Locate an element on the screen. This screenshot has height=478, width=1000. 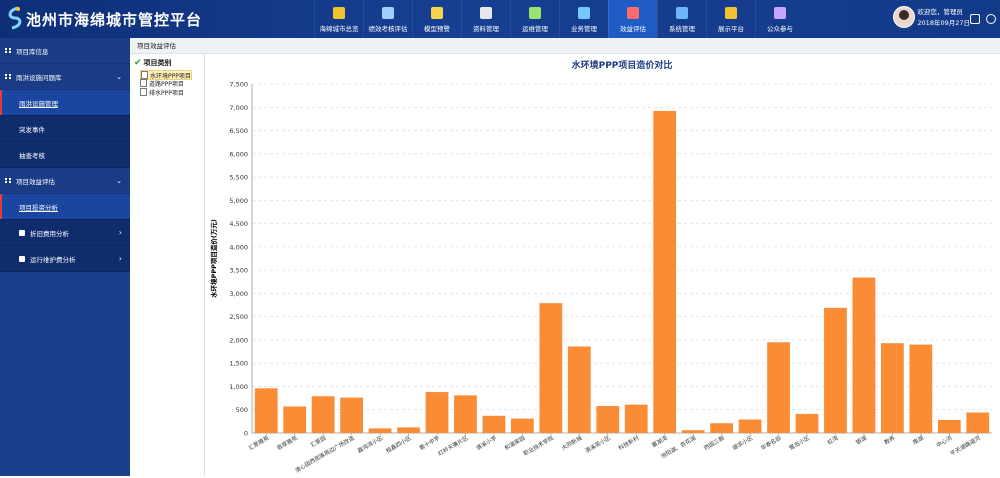
y-tick-label: 6,000 is located at coordinates (238, 154).